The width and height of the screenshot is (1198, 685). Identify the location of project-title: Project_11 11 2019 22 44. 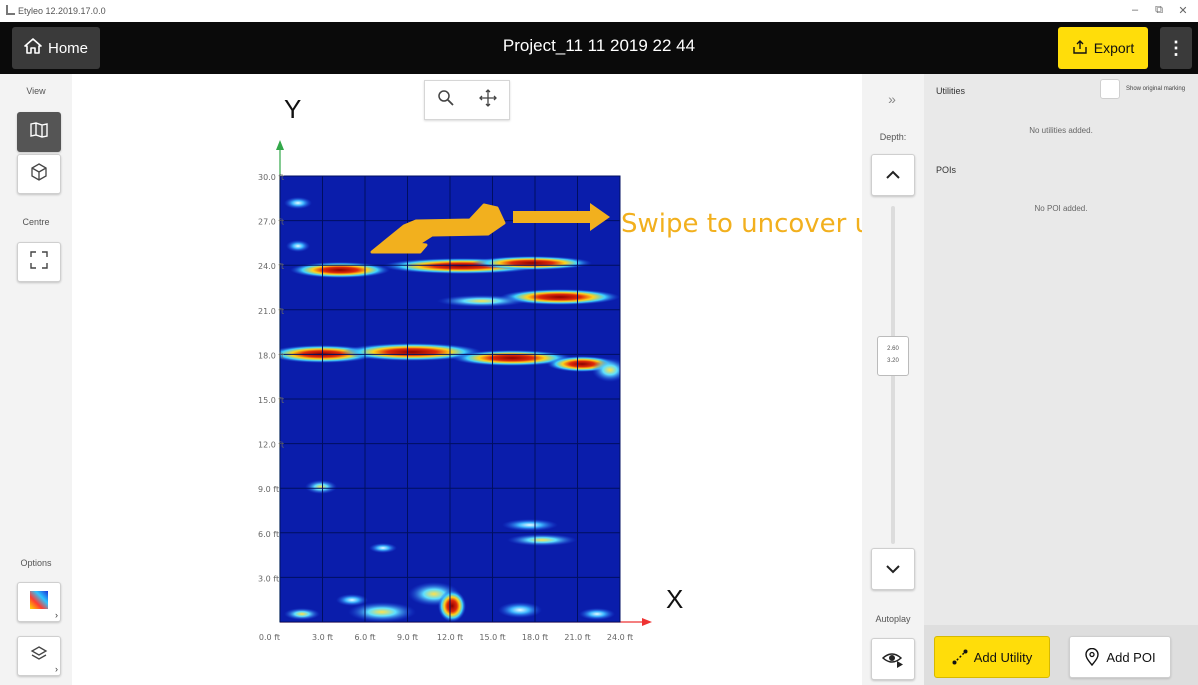
(599, 45).